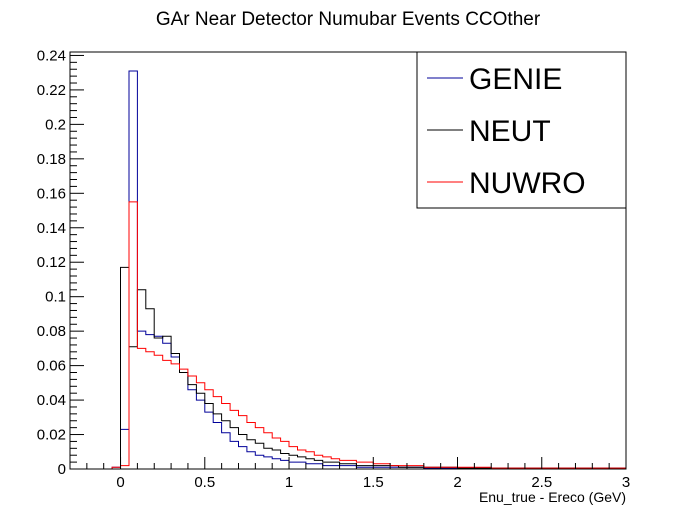 The width and height of the screenshot is (696, 522). Describe the element at coordinates (457, 482) in the screenshot. I see `x-tick-label: 2` at that location.